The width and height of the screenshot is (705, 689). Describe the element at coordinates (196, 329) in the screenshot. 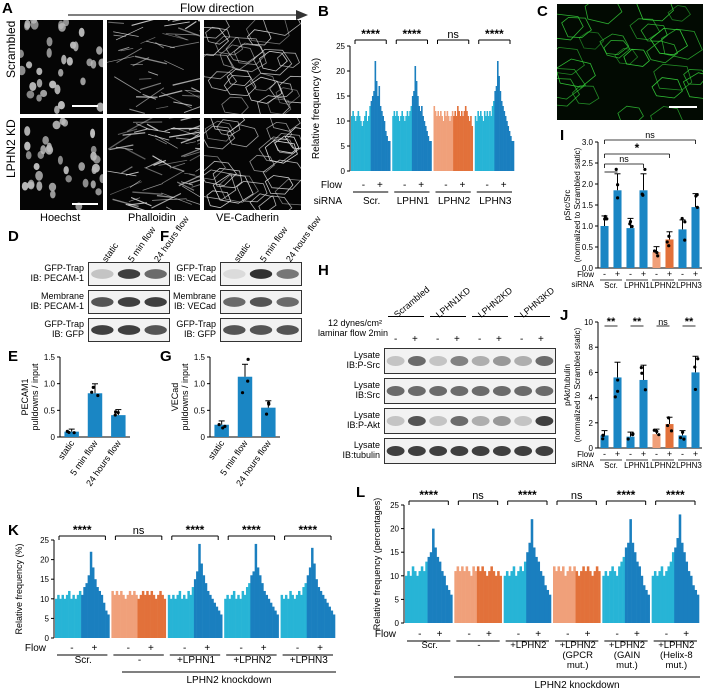

I see `blot-row-label: GFP-Trap IB: GFP` at that location.